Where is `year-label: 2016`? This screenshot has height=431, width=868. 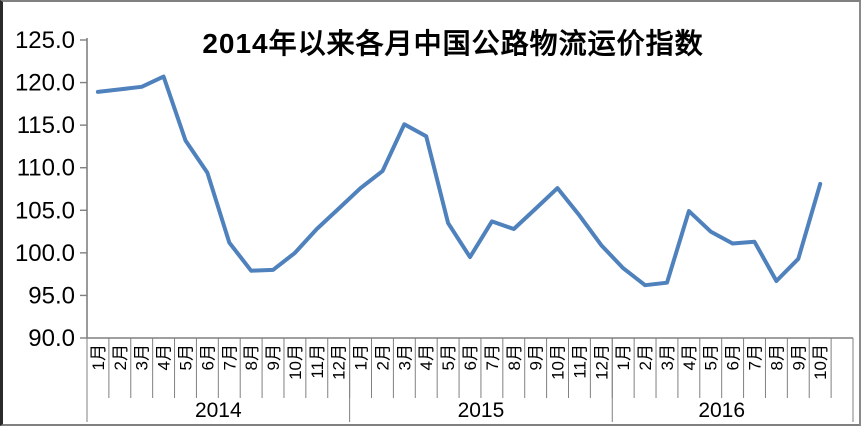 year-label: 2016 is located at coordinates (721, 410).